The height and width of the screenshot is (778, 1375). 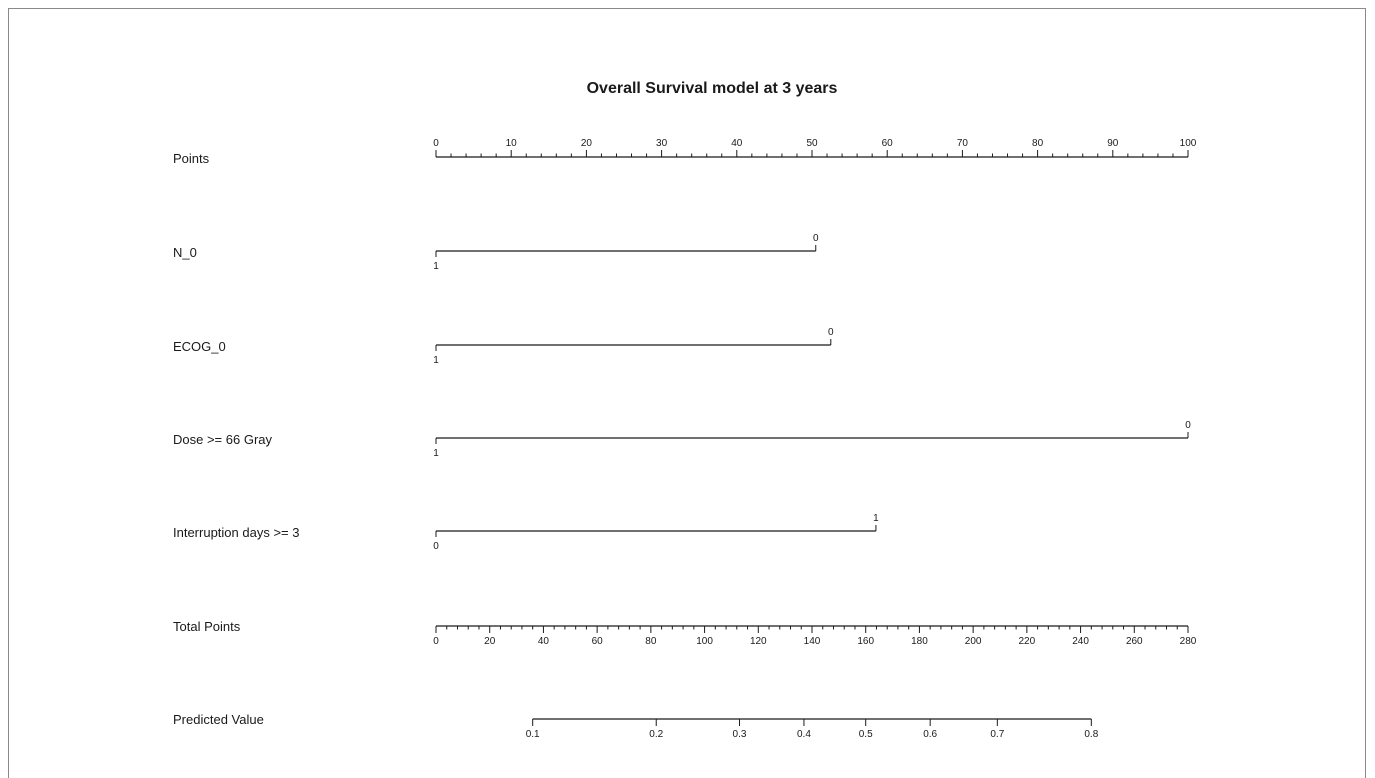 What do you see at coordinates (930, 734) in the screenshot?
I see `predicted-axis-tick-label: 0.6` at bounding box center [930, 734].